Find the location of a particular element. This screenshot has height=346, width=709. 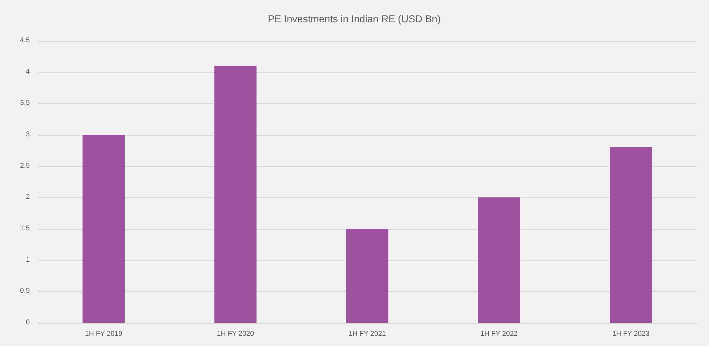

chart-title: PE Investments in Indian RE (USD Bn) is located at coordinates (354, 20).